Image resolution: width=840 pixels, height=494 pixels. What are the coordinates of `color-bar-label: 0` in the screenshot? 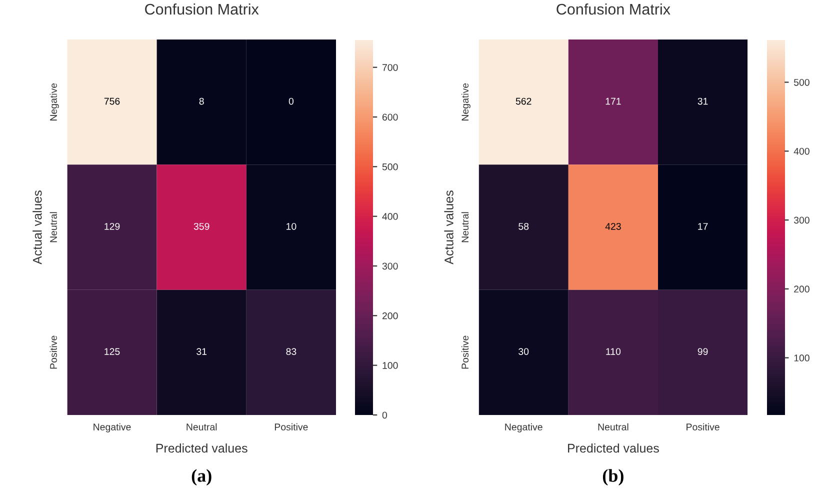 It's located at (385, 415).